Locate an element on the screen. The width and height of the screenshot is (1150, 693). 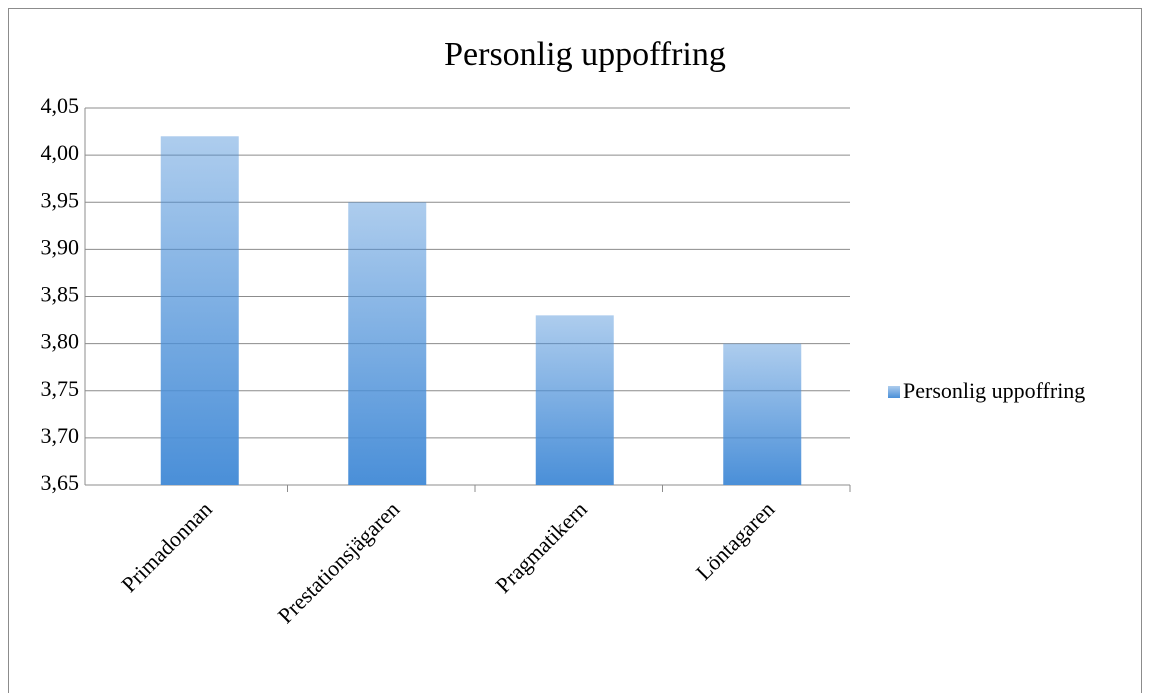
legend-swatch is located at coordinates (894, 392).